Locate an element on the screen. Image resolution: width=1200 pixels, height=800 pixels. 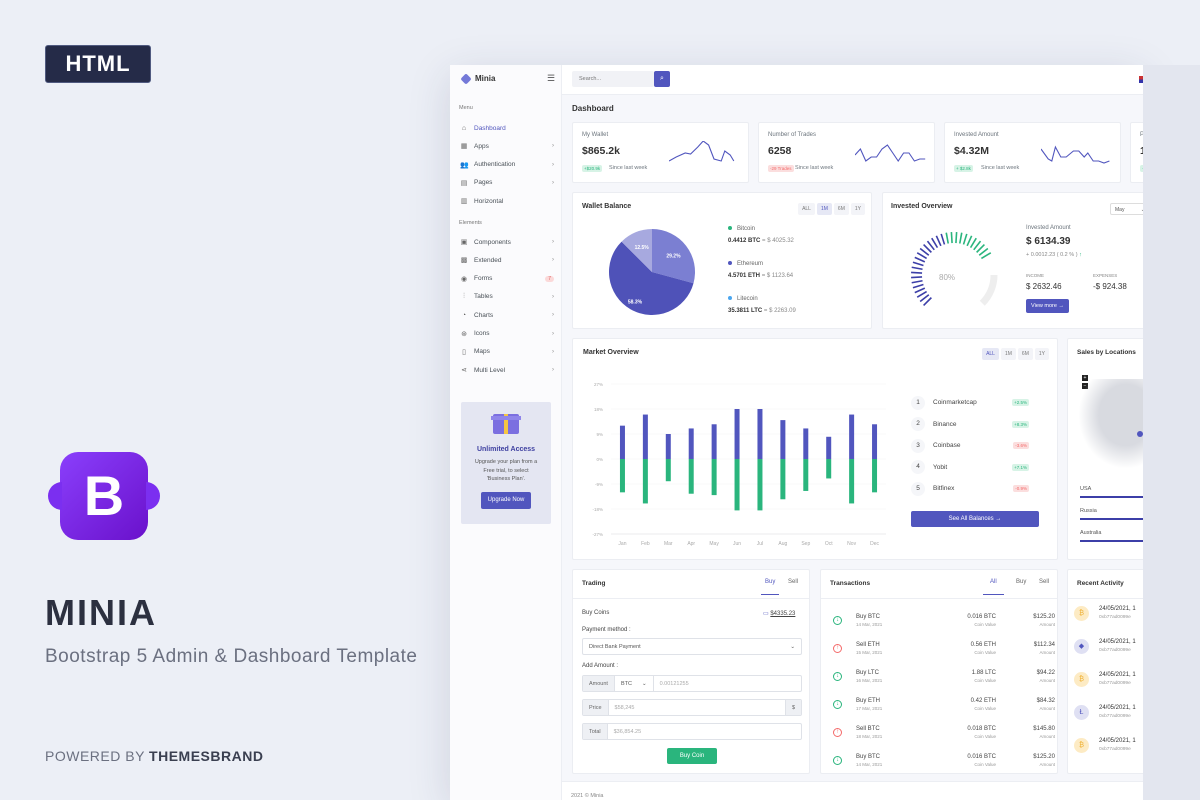
see-all-balances-button: See All Balances → is located at coordinates (975, 519).